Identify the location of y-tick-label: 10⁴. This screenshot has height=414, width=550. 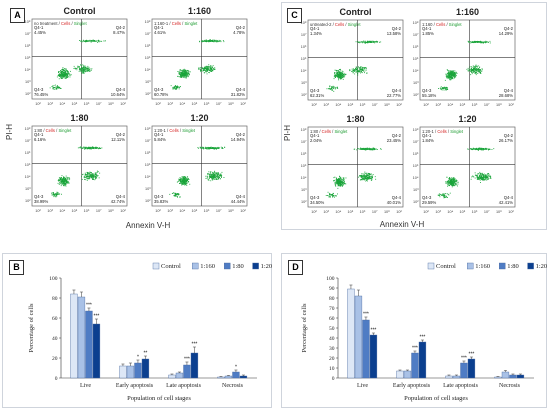
(304, 71).